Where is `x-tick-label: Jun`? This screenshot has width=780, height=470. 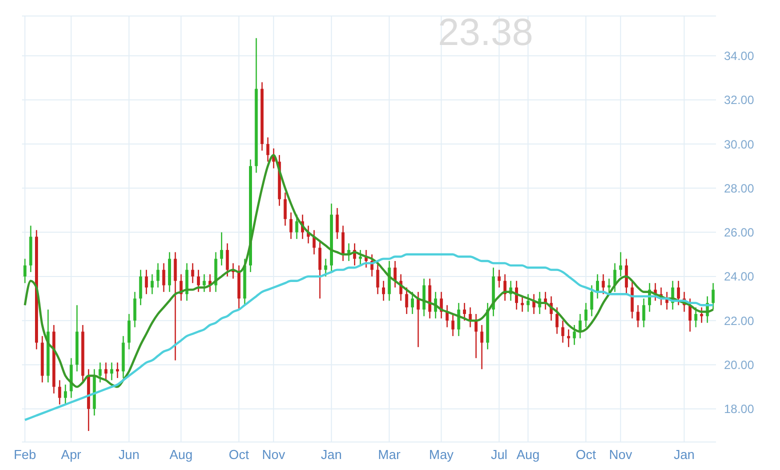
x-tick-label: Jun is located at coordinates (129, 454).